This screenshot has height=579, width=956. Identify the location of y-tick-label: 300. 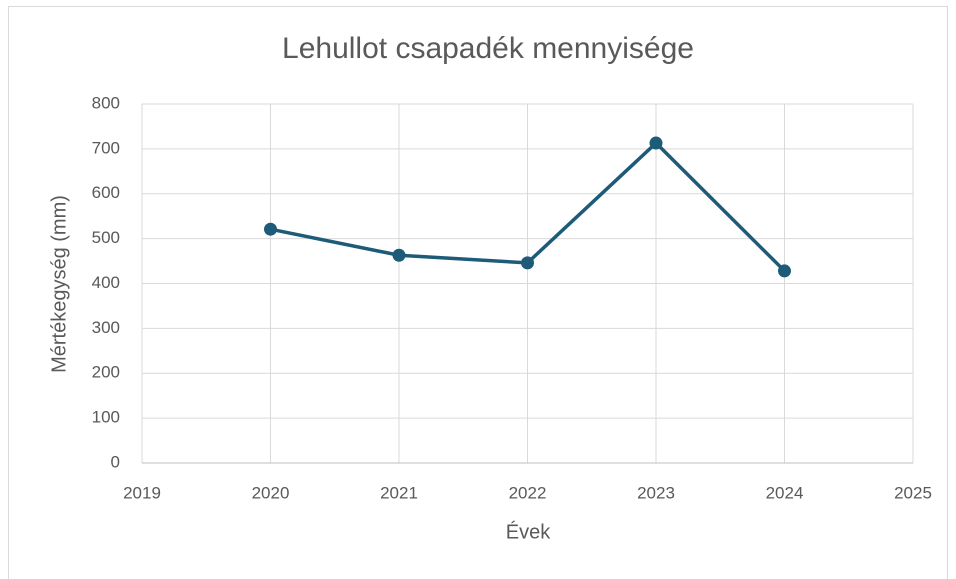
(106, 327).